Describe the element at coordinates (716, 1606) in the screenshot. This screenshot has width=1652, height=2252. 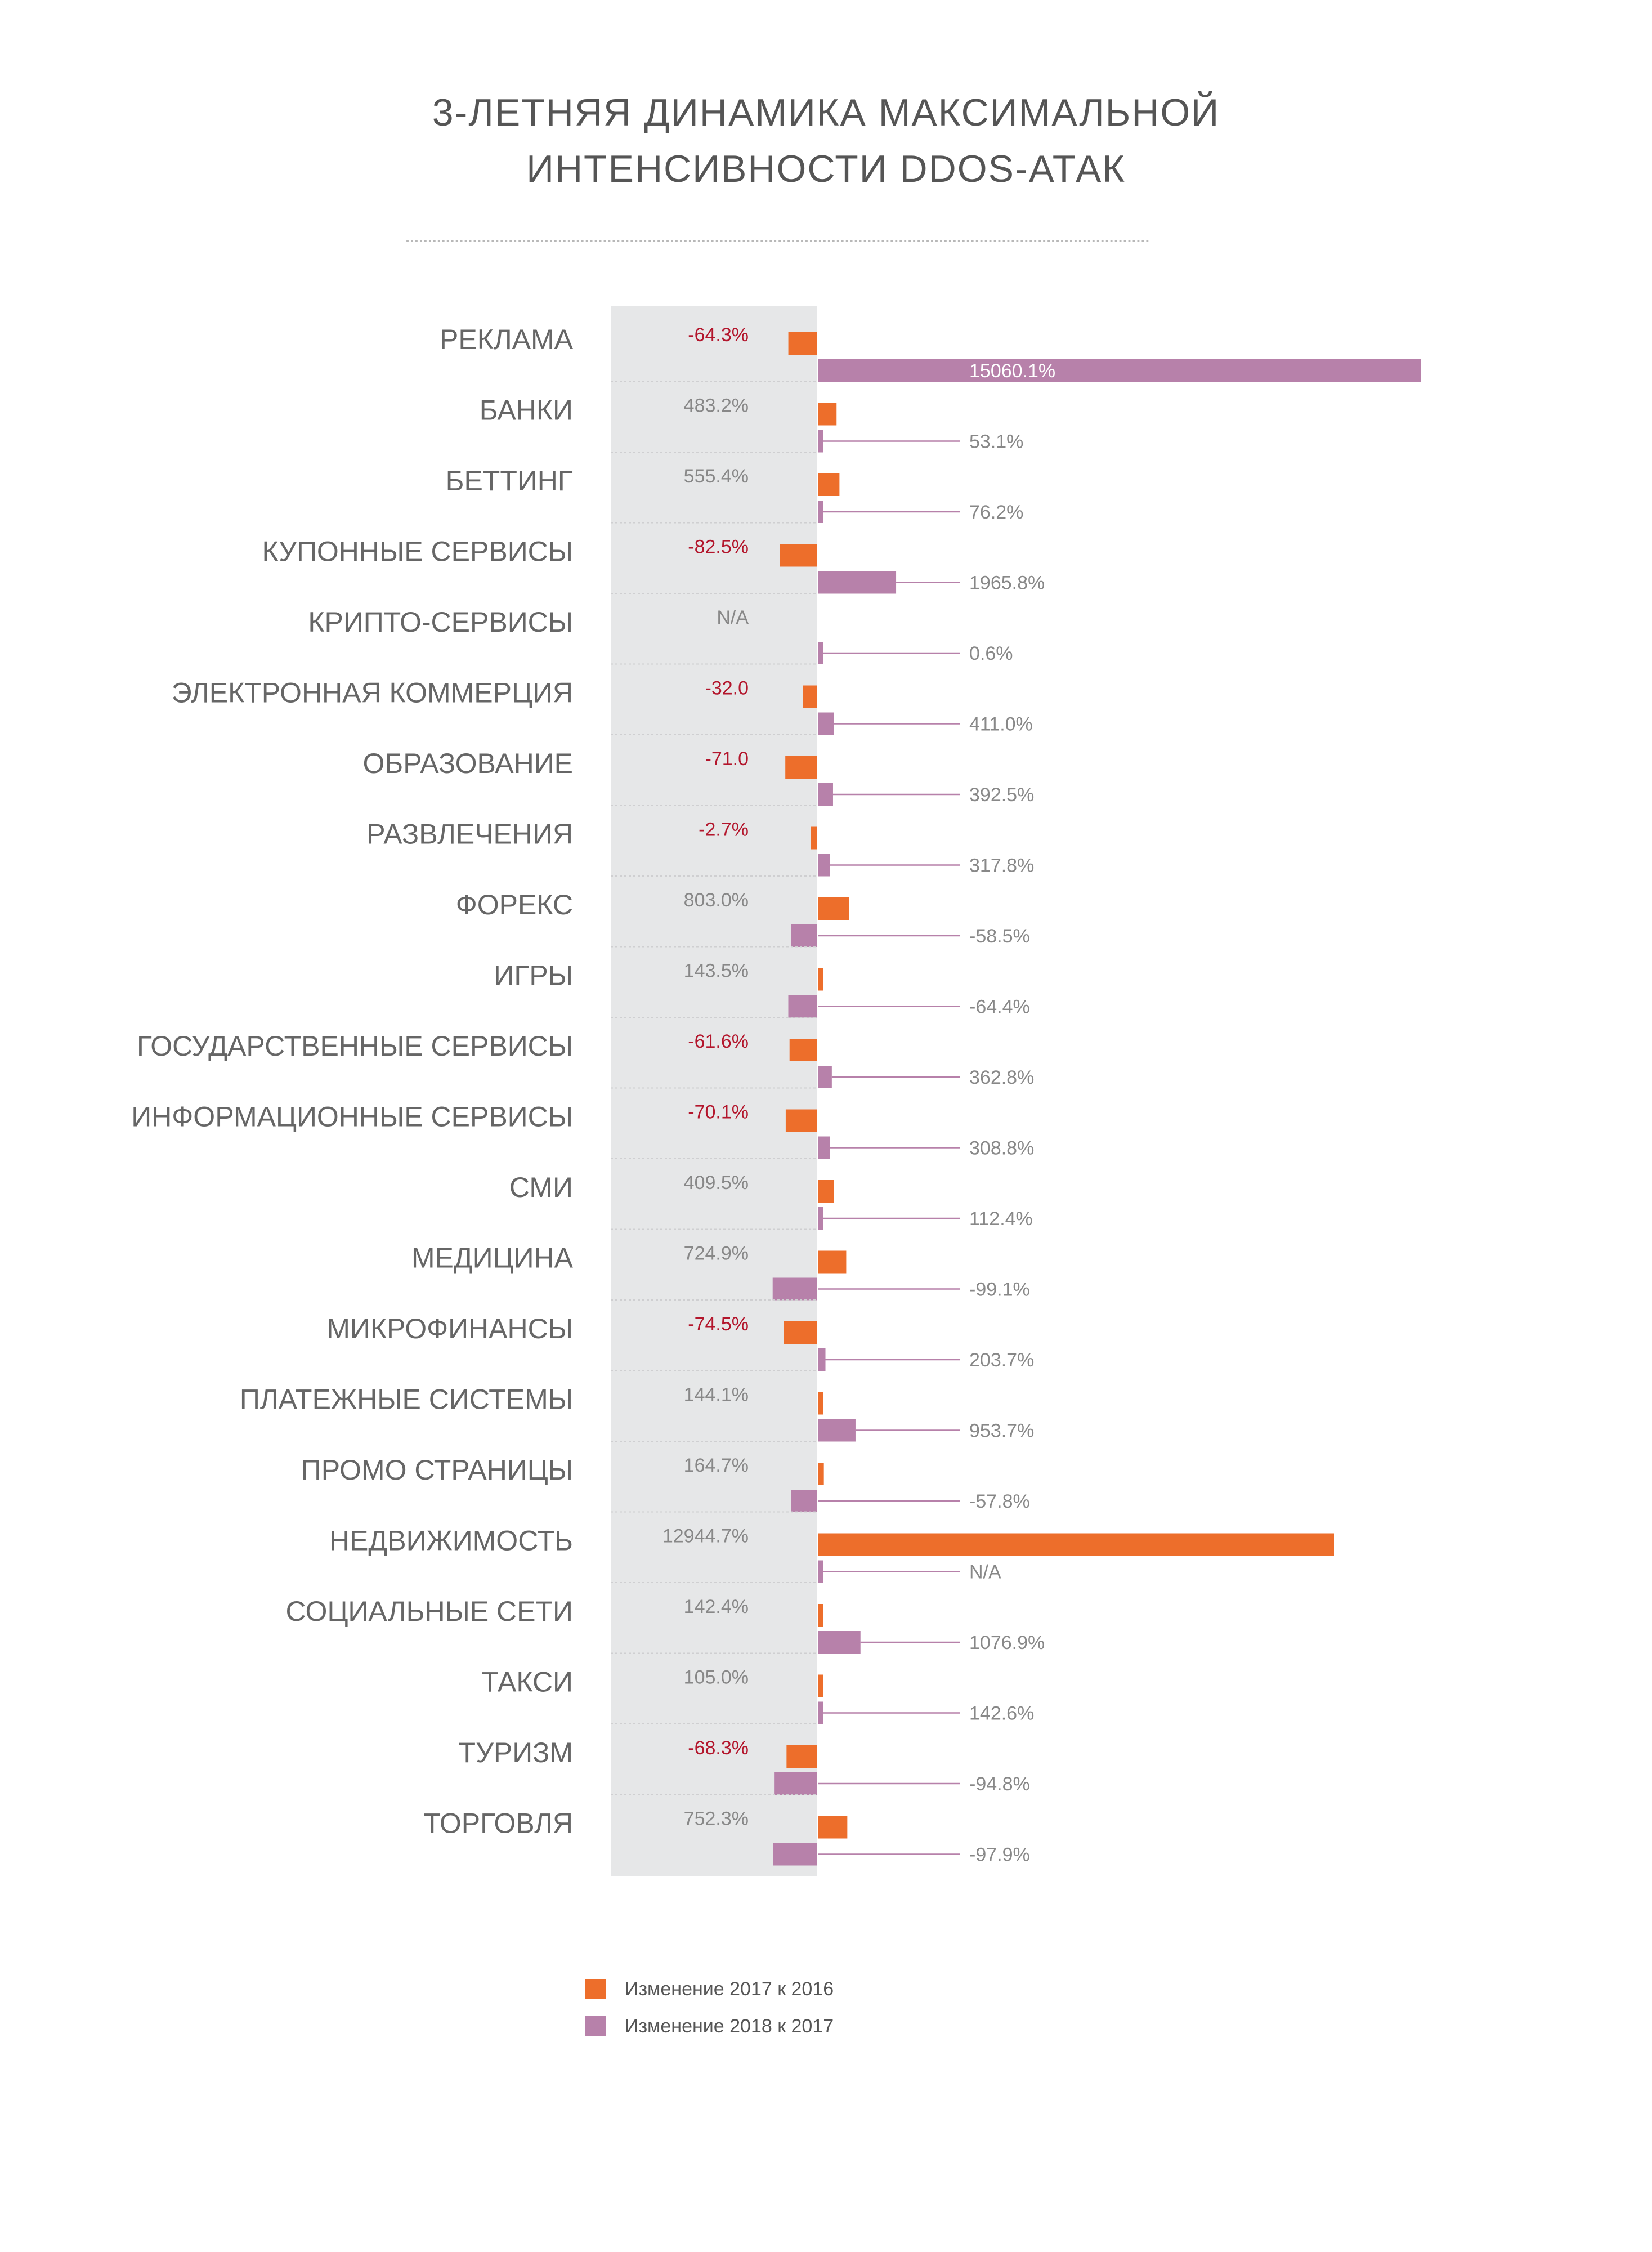
I see `label-2017: 142.4%` at that location.